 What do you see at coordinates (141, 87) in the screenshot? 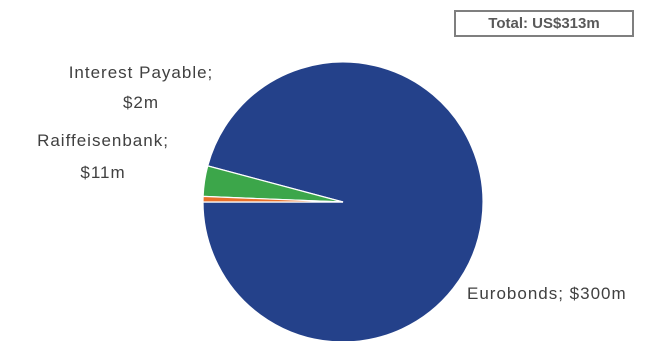
I see `data-label-interest-payable: Interest Payable; $2m` at bounding box center [141, 87].